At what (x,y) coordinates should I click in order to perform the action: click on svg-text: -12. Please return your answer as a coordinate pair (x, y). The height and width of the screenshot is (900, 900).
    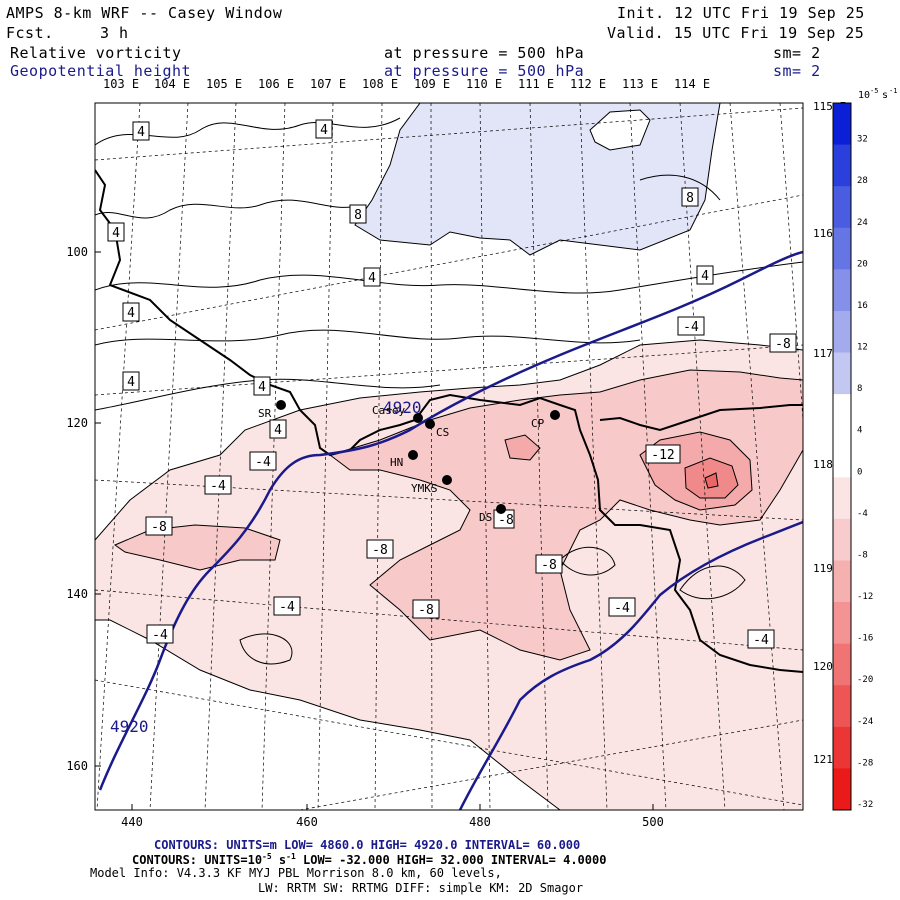
    Looking at the image, I should click on (662, 455).